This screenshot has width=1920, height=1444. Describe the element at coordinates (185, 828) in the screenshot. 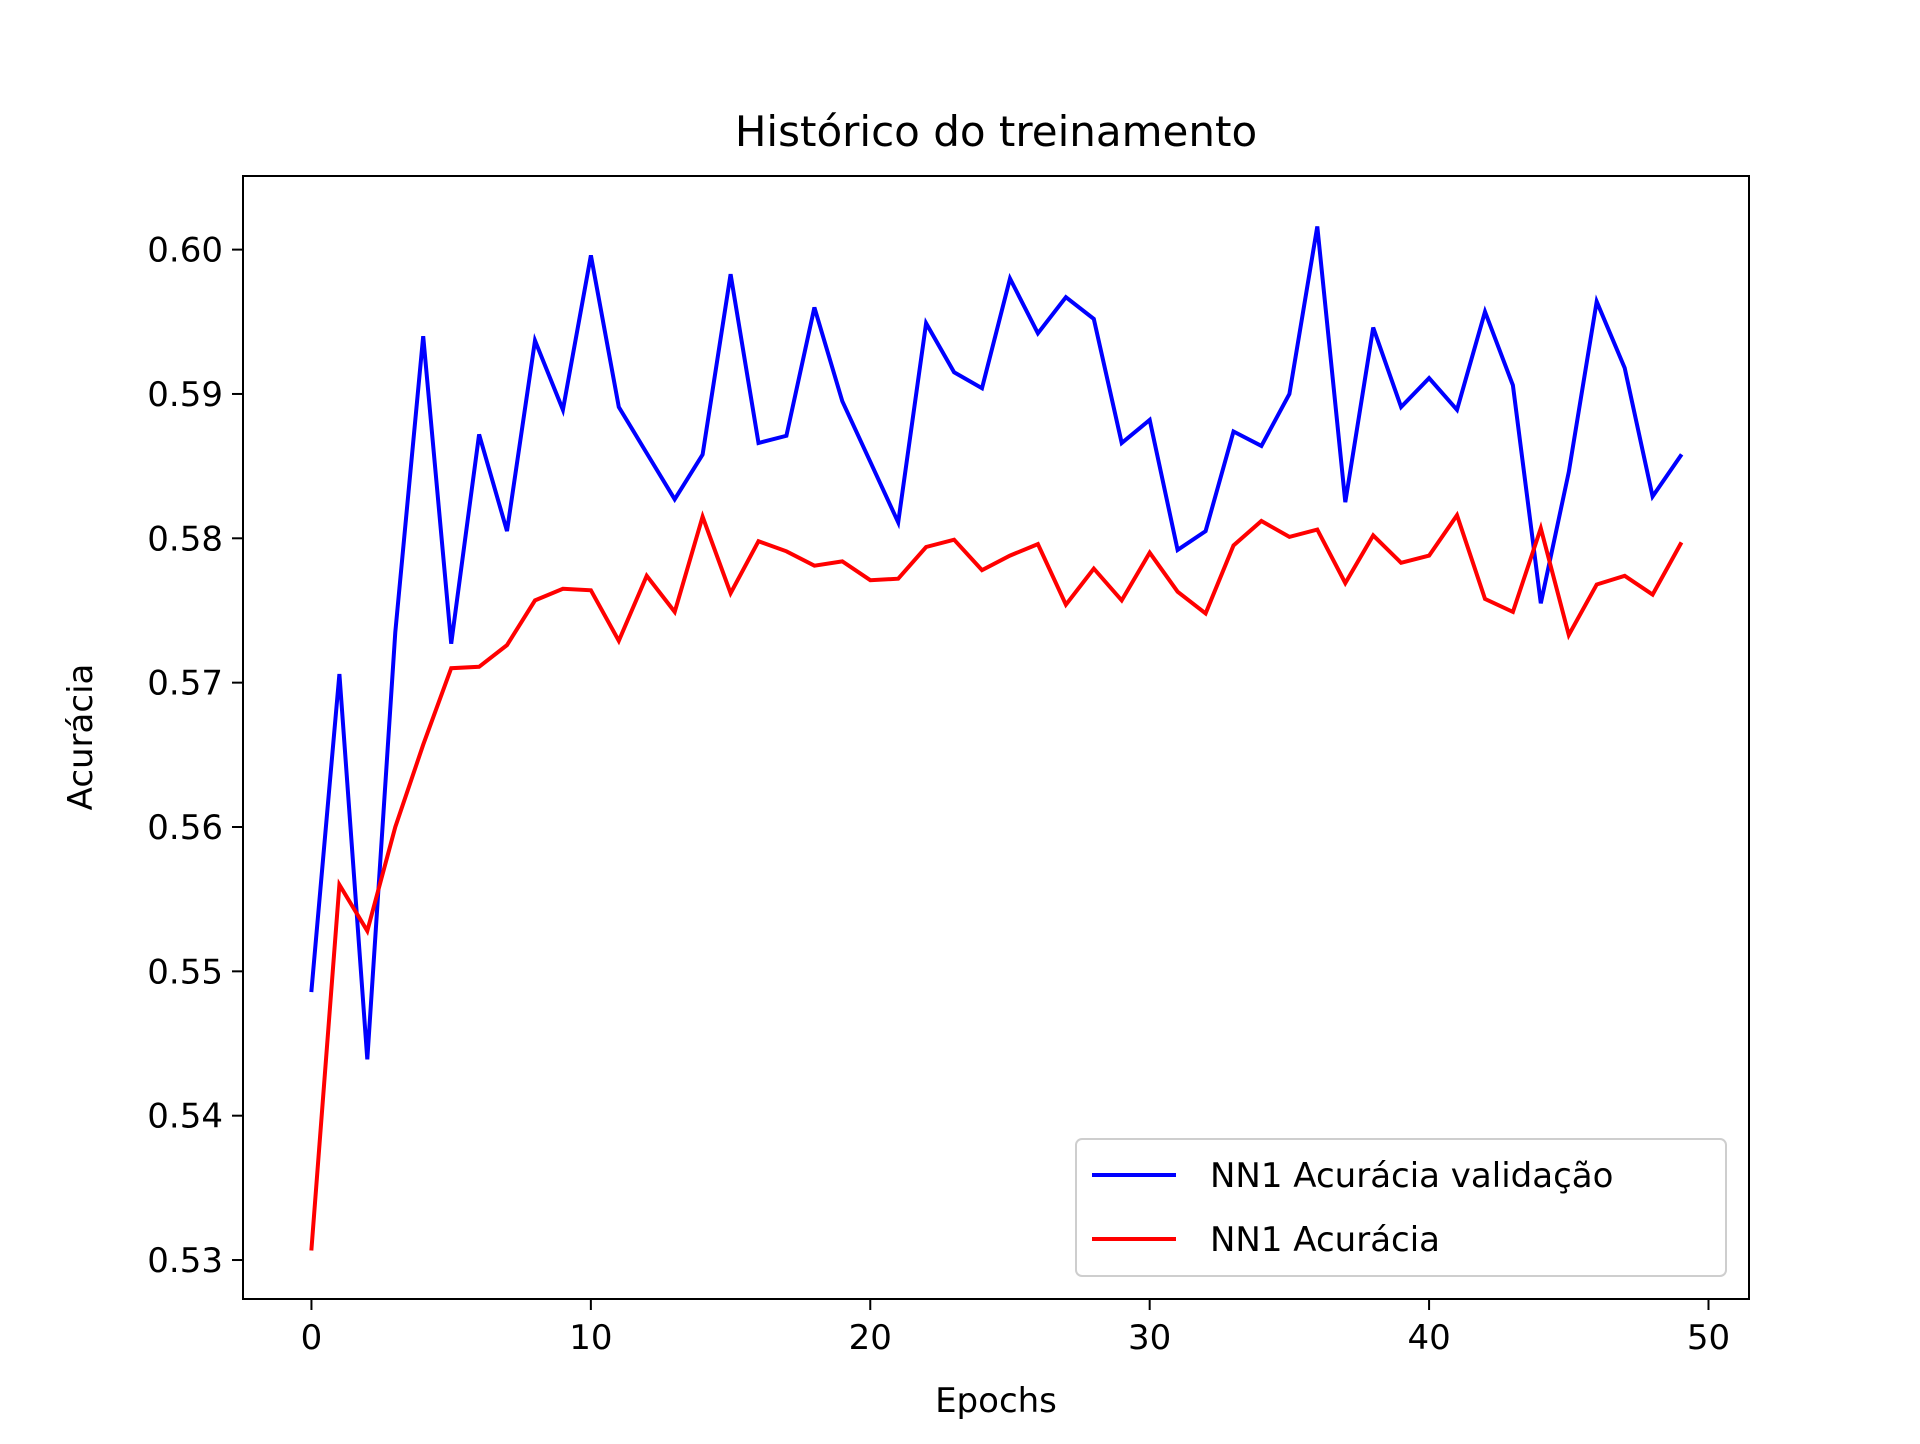

I see `y-tick-label: 0.56` at that location.